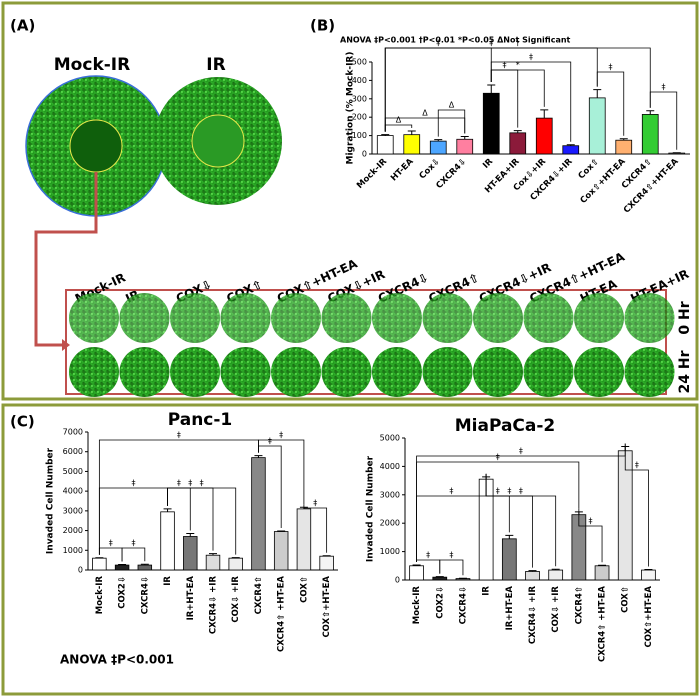  I want to click on image-label: Mock-IR, so click(92, 65).